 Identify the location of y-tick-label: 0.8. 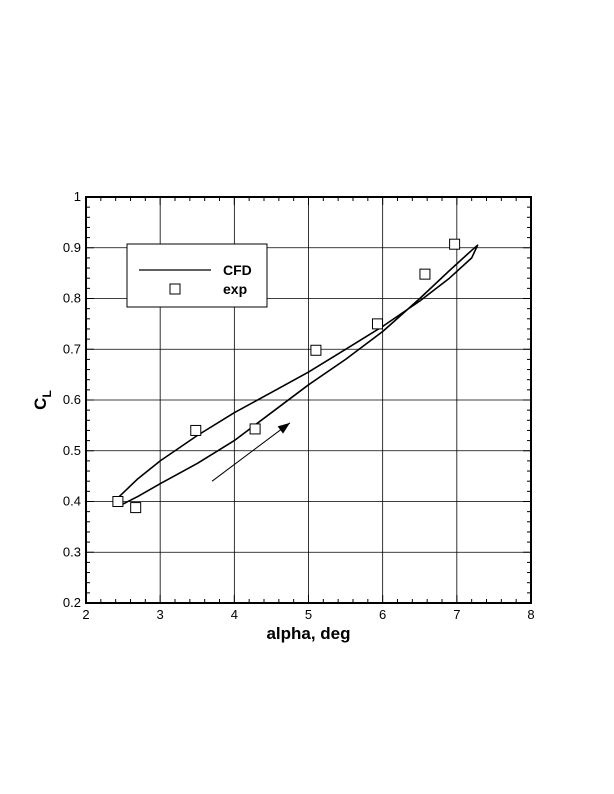
(72, 298).